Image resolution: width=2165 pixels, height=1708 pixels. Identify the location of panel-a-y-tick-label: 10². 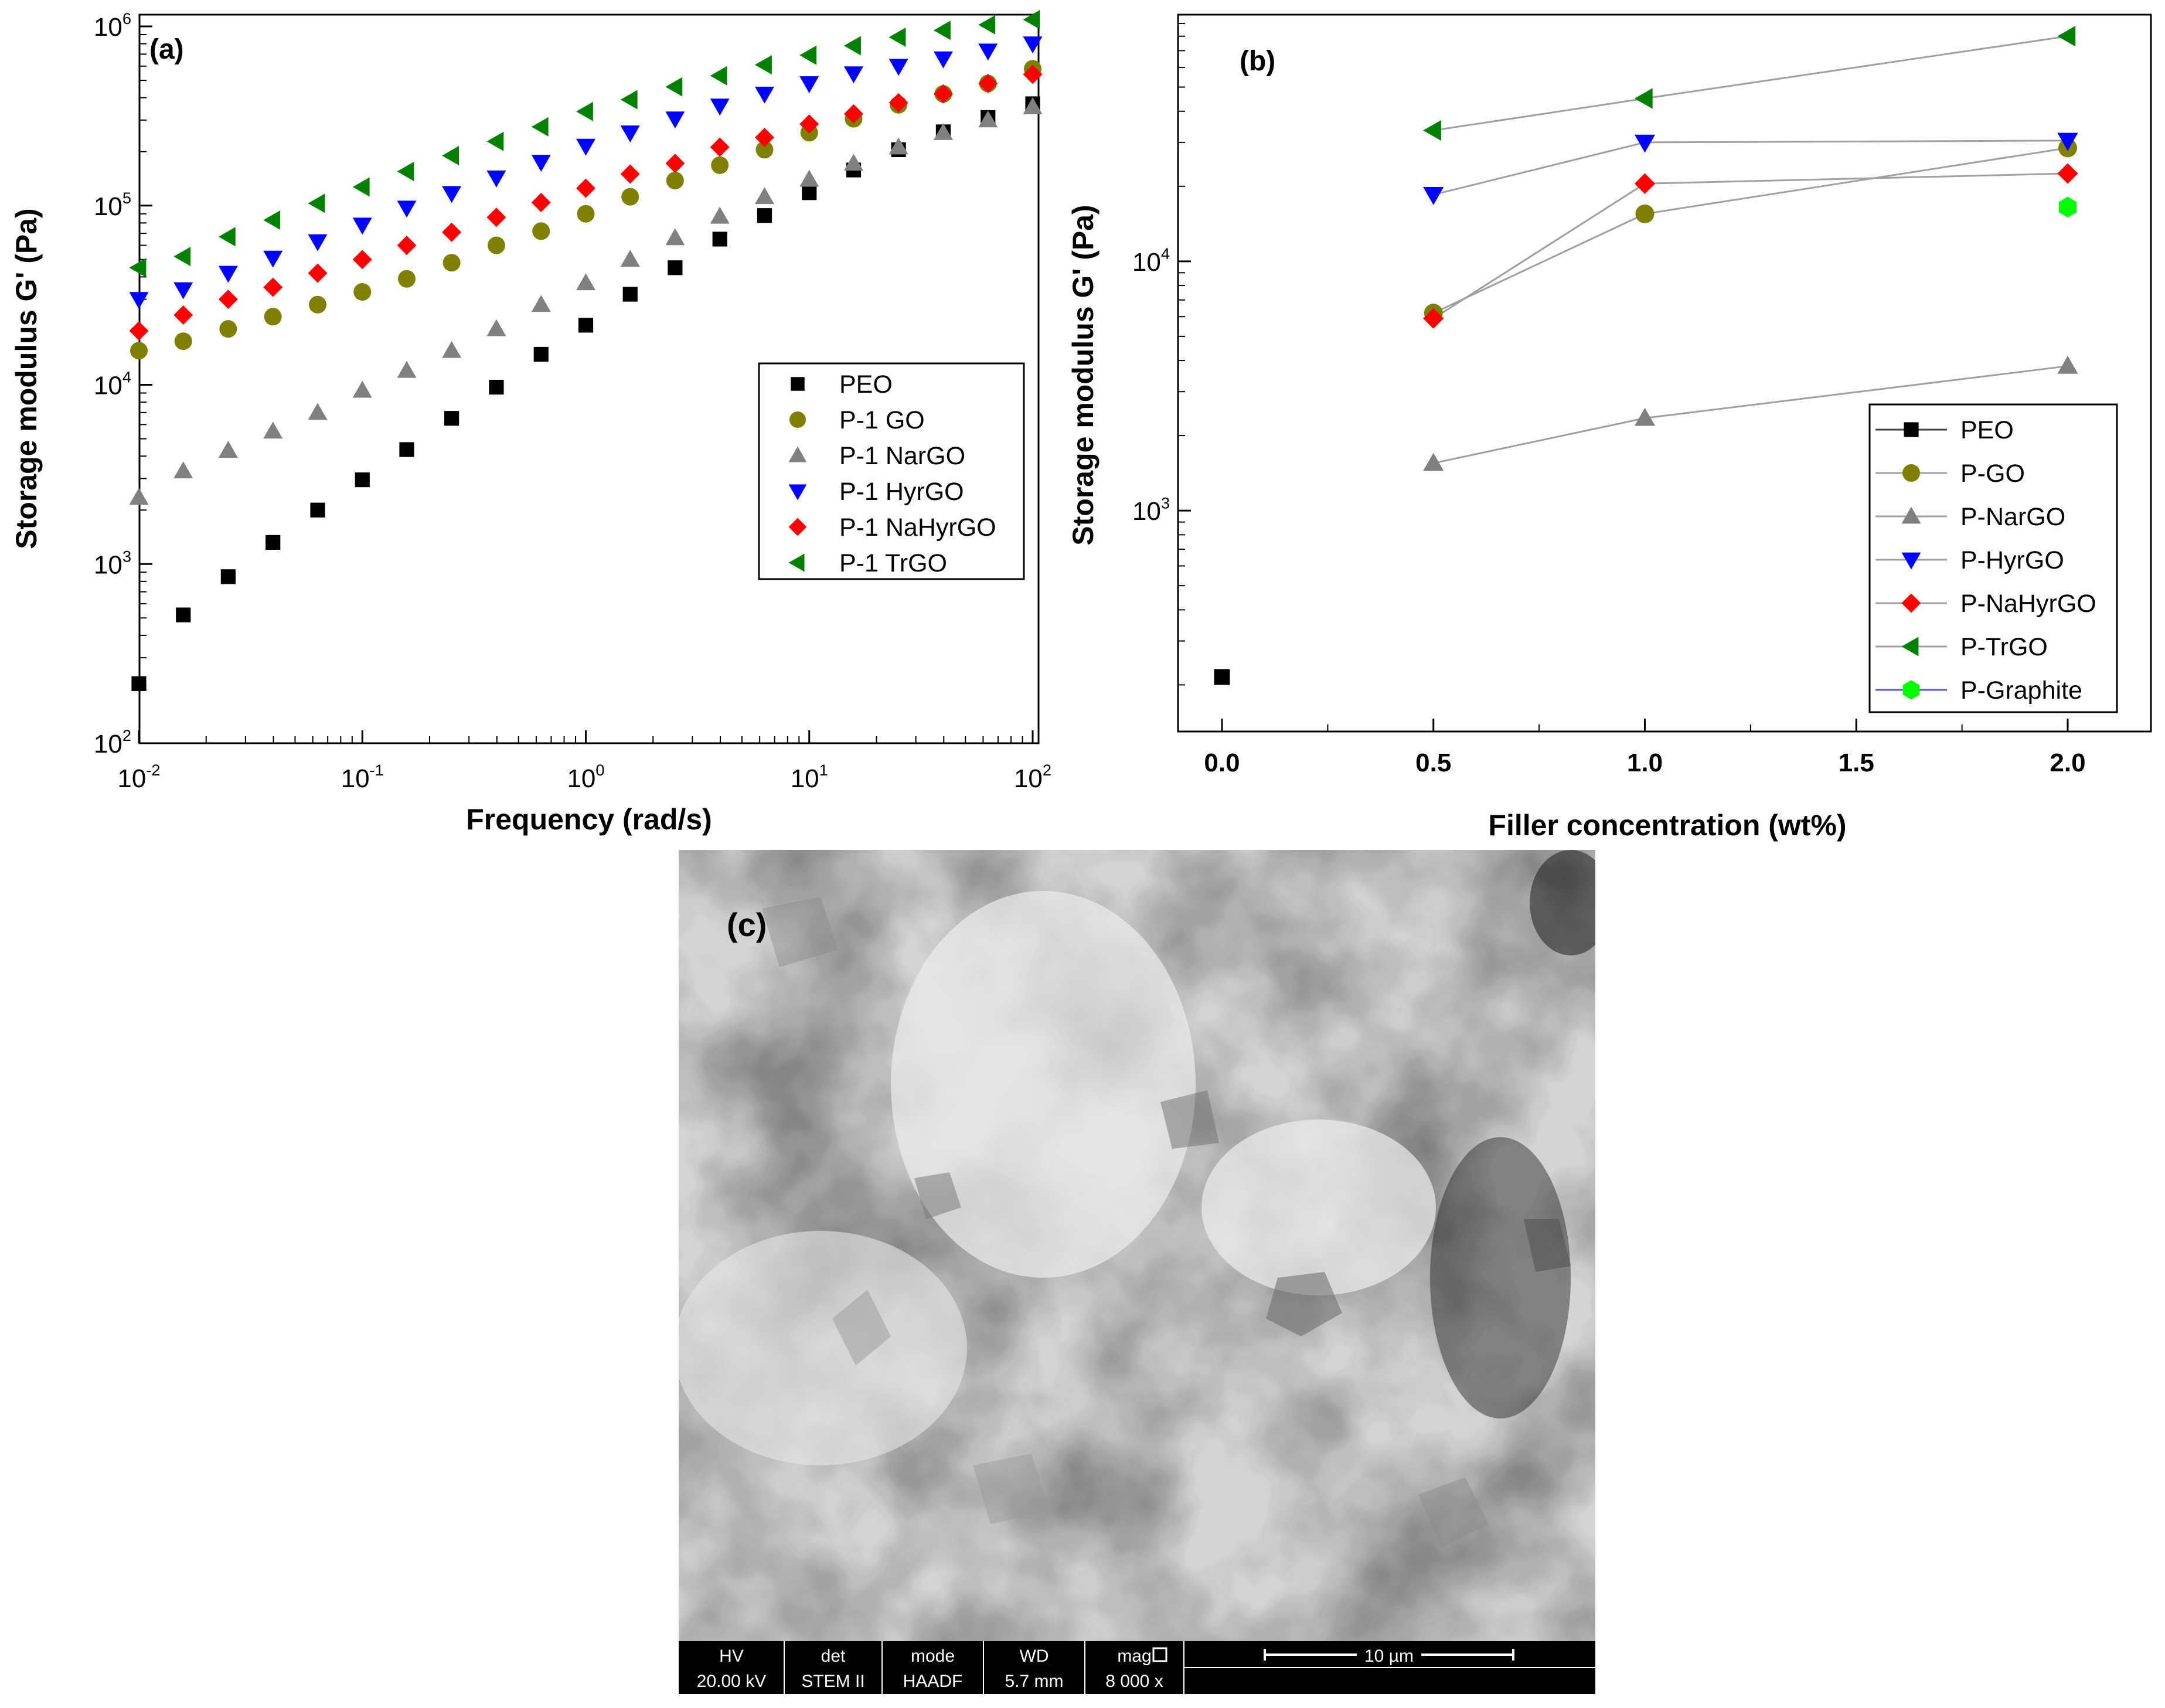
(112, 742).